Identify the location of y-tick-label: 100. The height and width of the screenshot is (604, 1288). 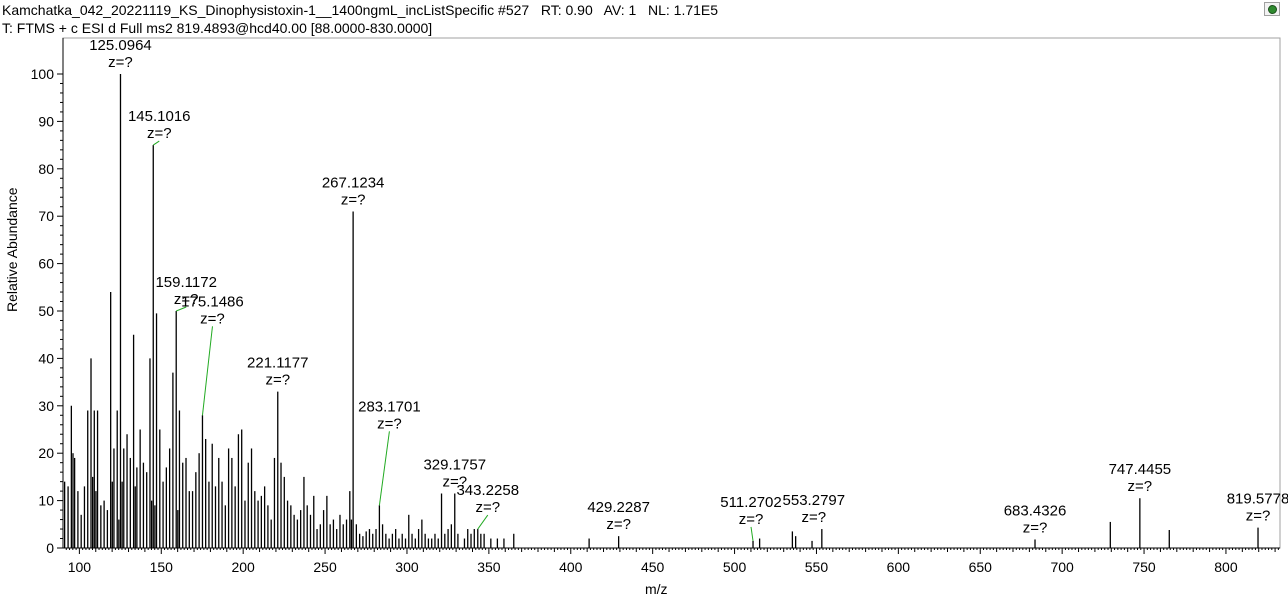
(43, 74).